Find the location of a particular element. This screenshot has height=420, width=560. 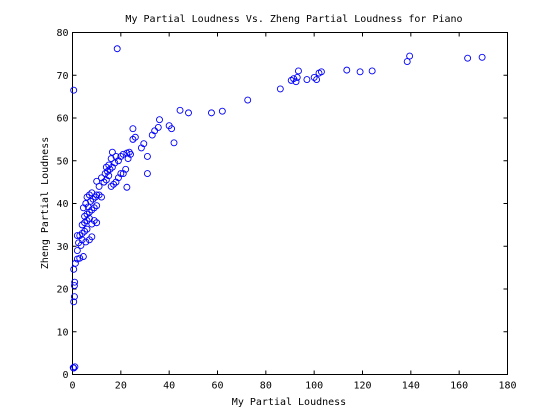

x-tick-label: 20 is located at coordinates (121, 386).